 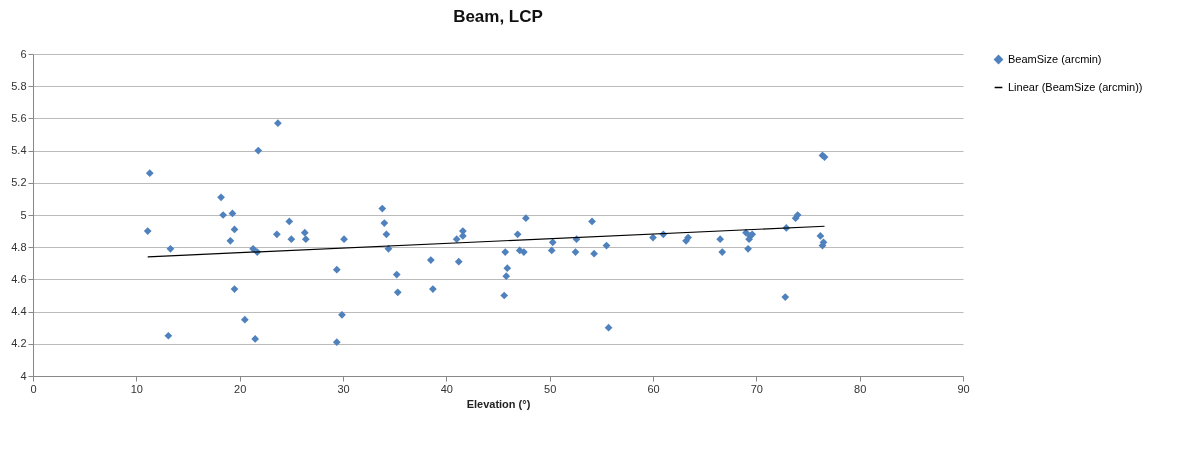 I want to click on x-tick-label: 30, so click(x=343, y=388).